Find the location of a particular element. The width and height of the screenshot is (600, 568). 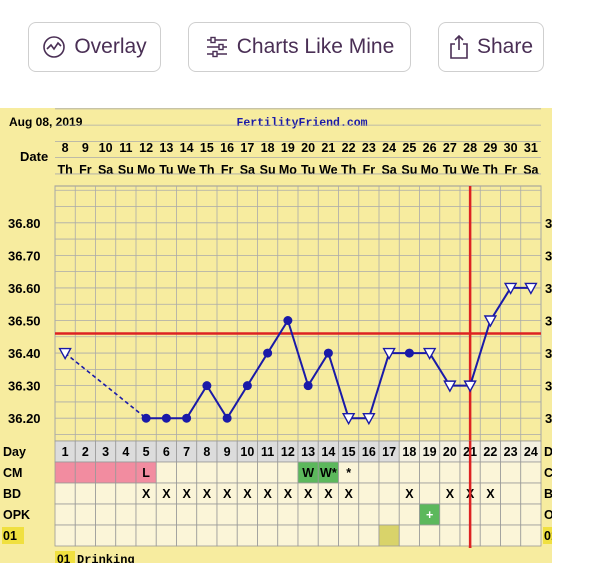

charts-like-mine-button: Charts Like Mine is located at coordinates (299, 47).